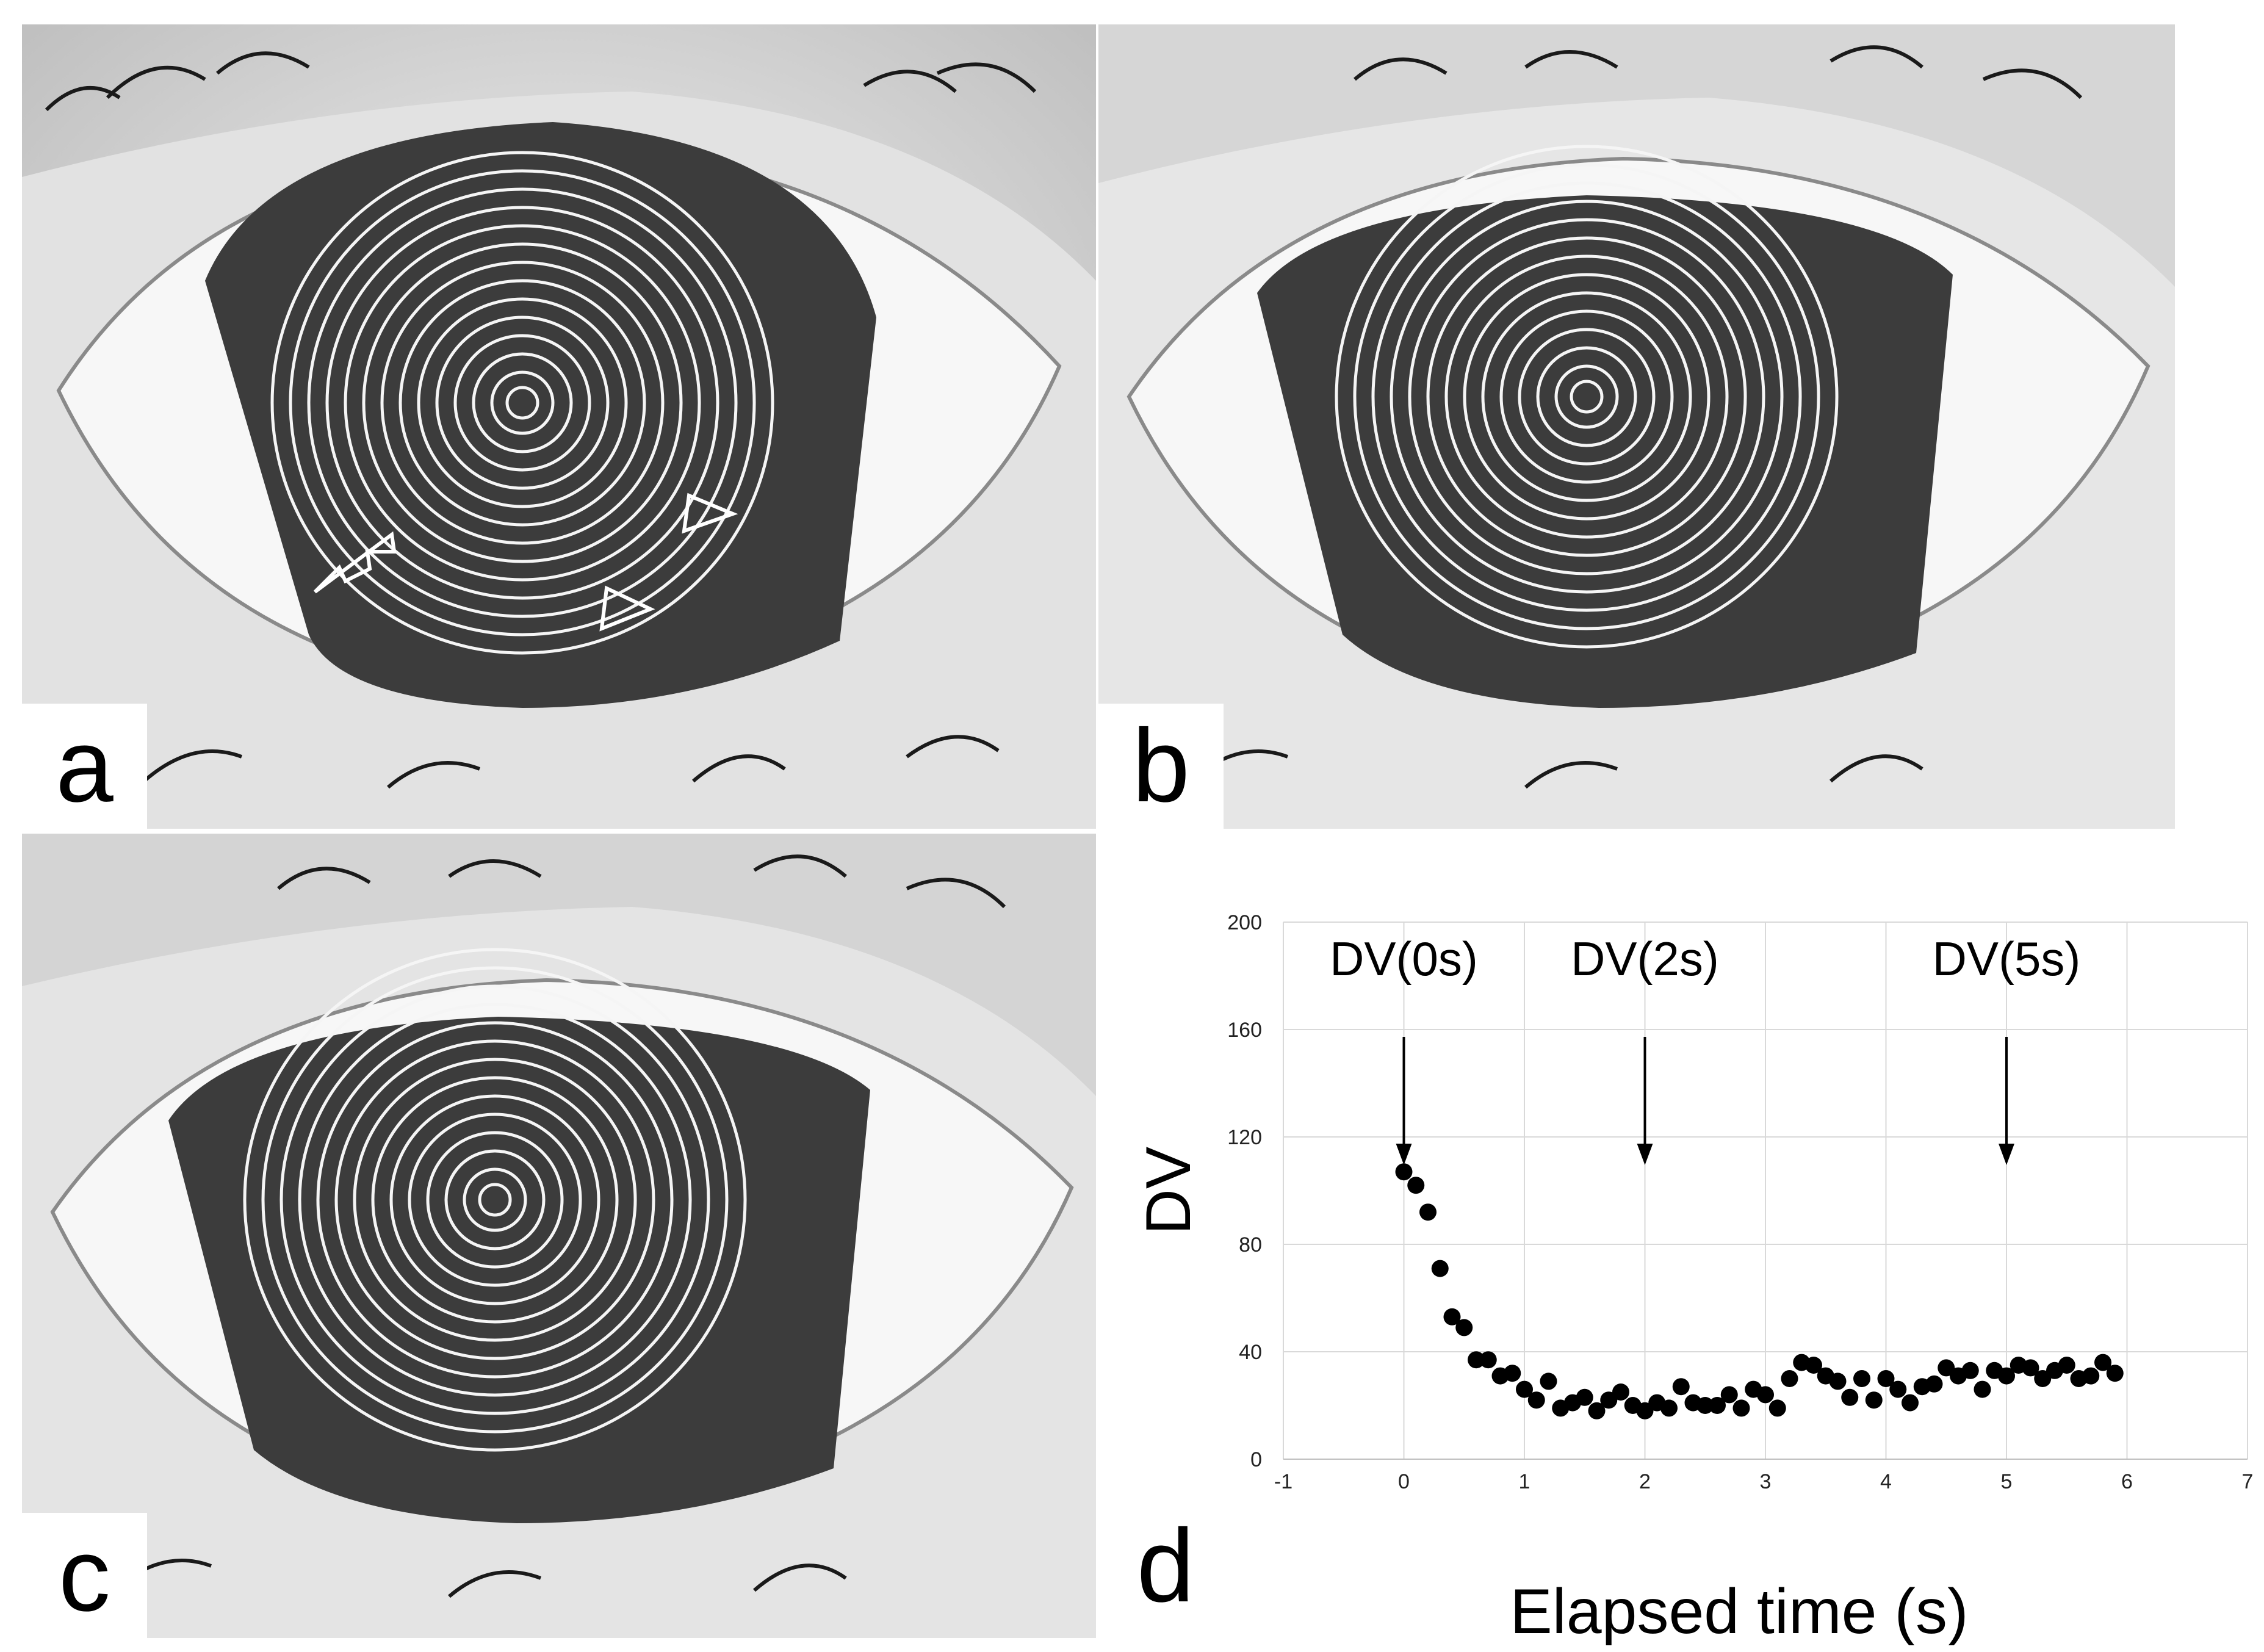 The height and width of the screenshot is (1652, 2264). I want to click on x-axis-title: Elapsed time (s), so click(1739, 1610).